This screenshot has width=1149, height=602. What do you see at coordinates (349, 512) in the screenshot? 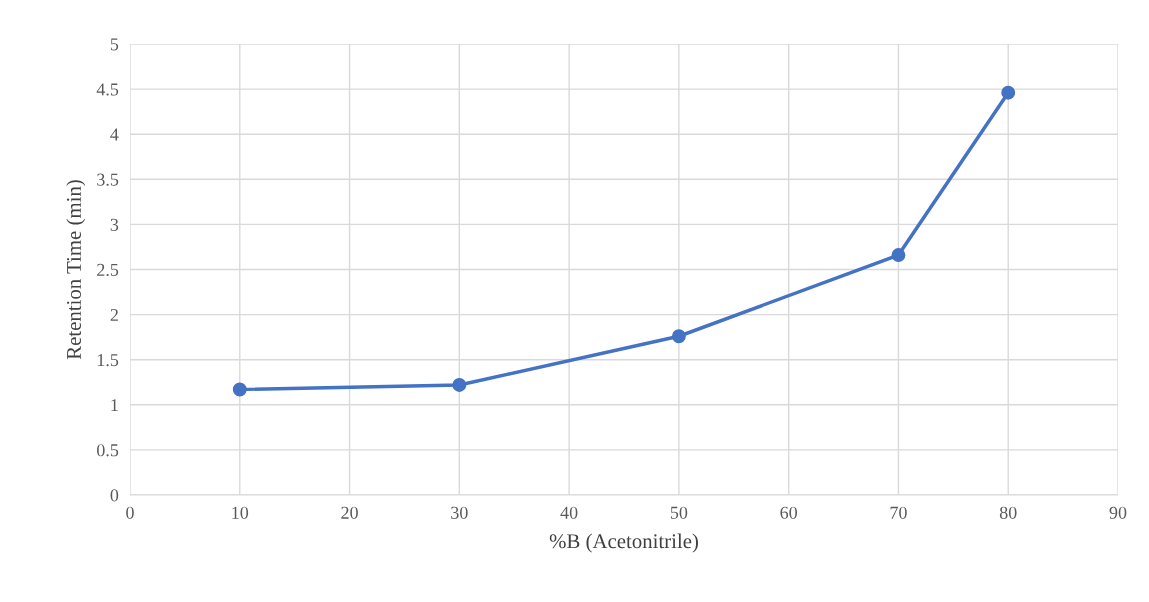
I see `x-tick-label: 20` at bounding box center [349, 512].